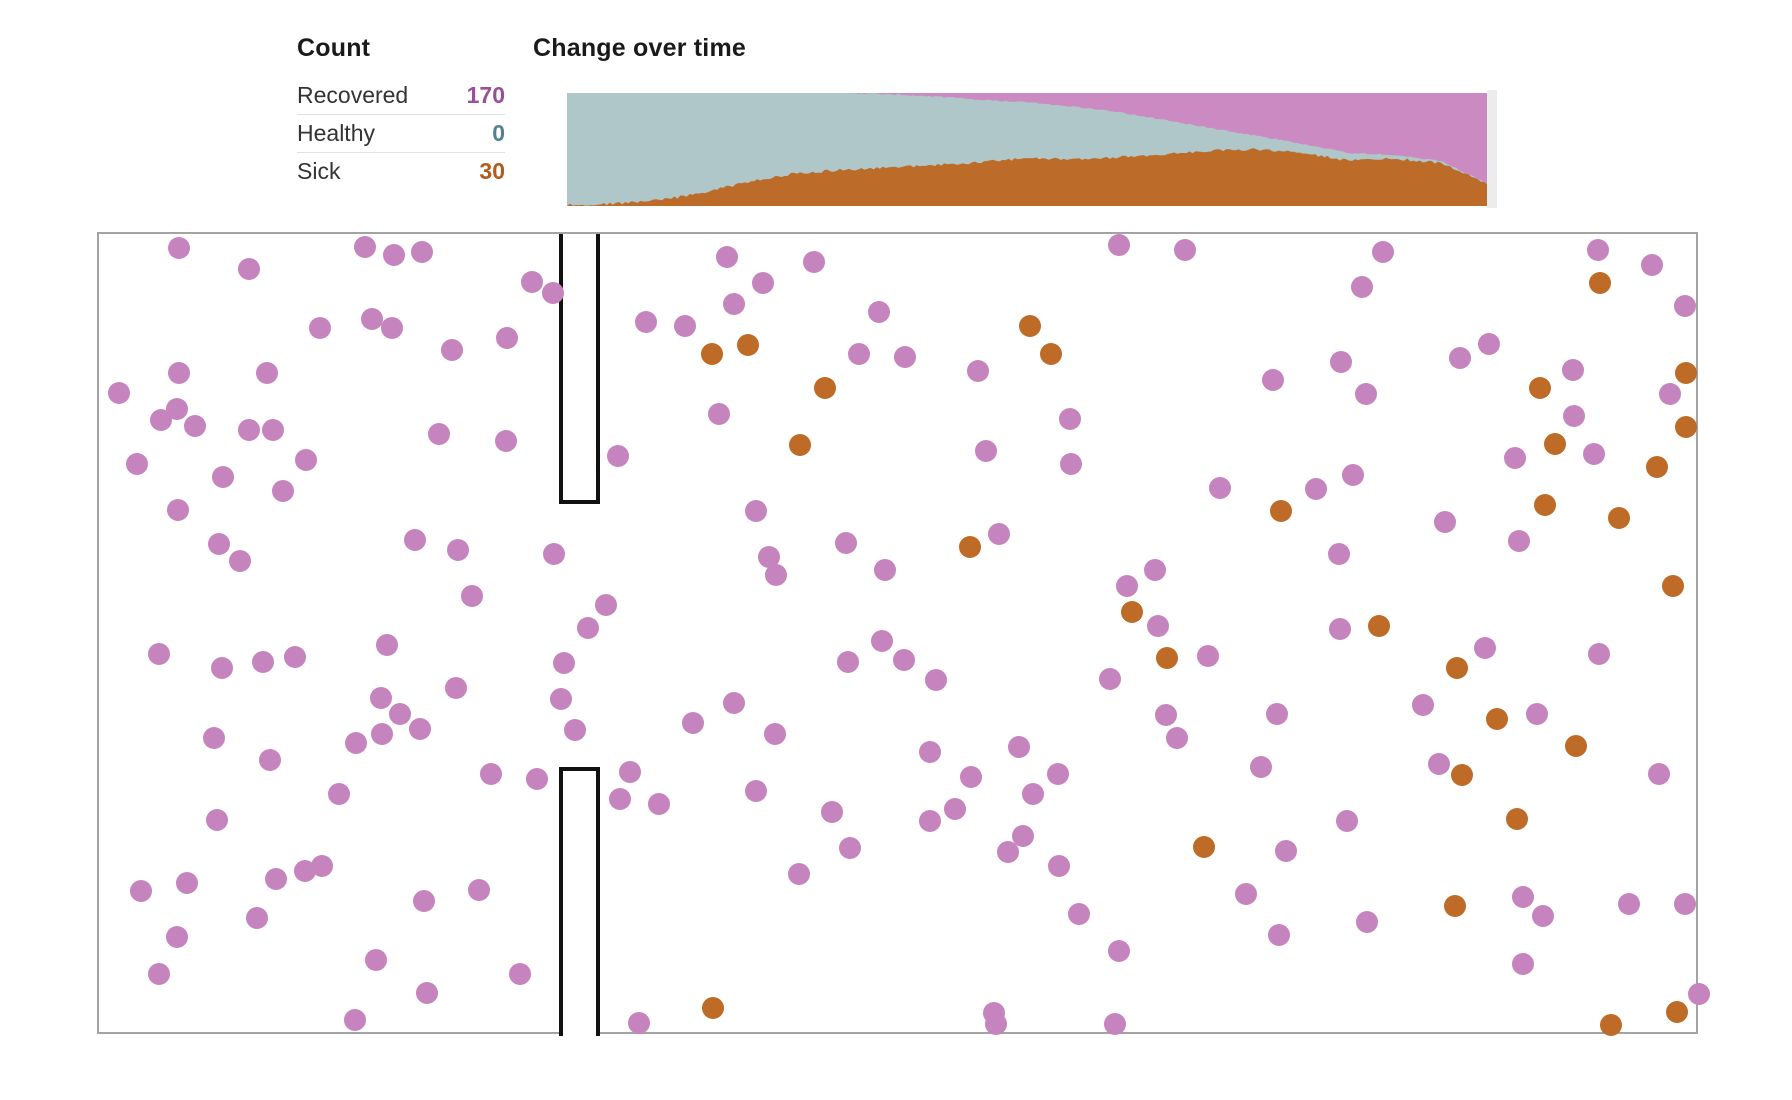 The height and width of the screenshot is (1100, 1792). I want to click on count-label-recovered: Recovered, so click(353, 95).